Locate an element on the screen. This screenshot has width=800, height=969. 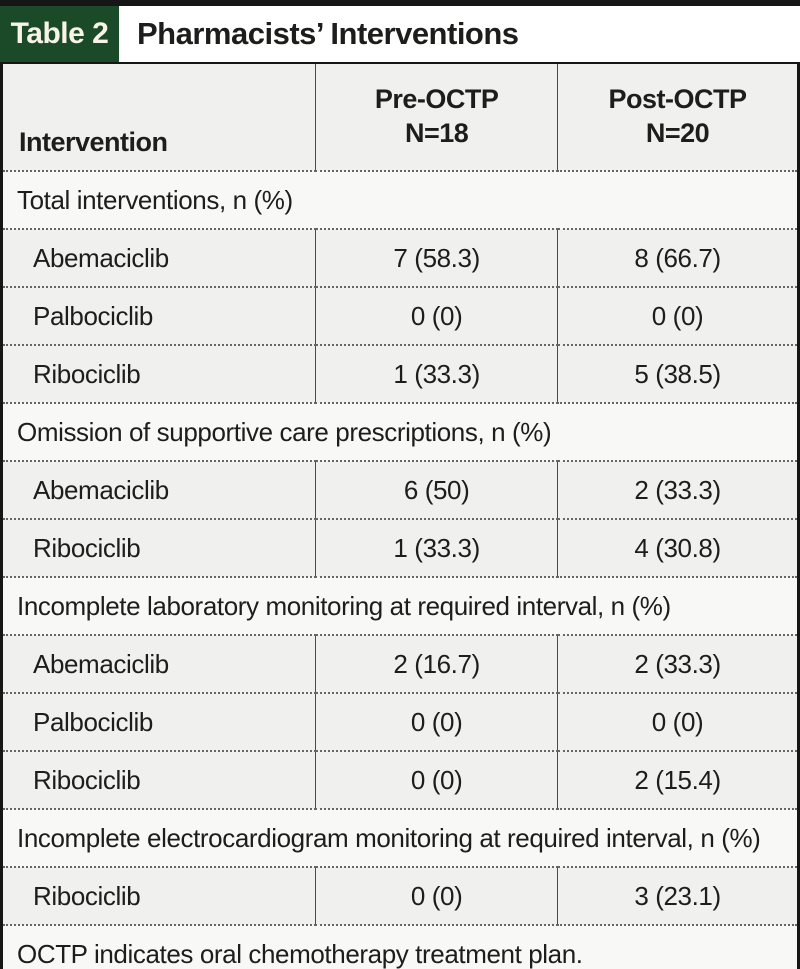
pre-octp-value-cell: 2 (16.7) is located at coordinates (436, 663).